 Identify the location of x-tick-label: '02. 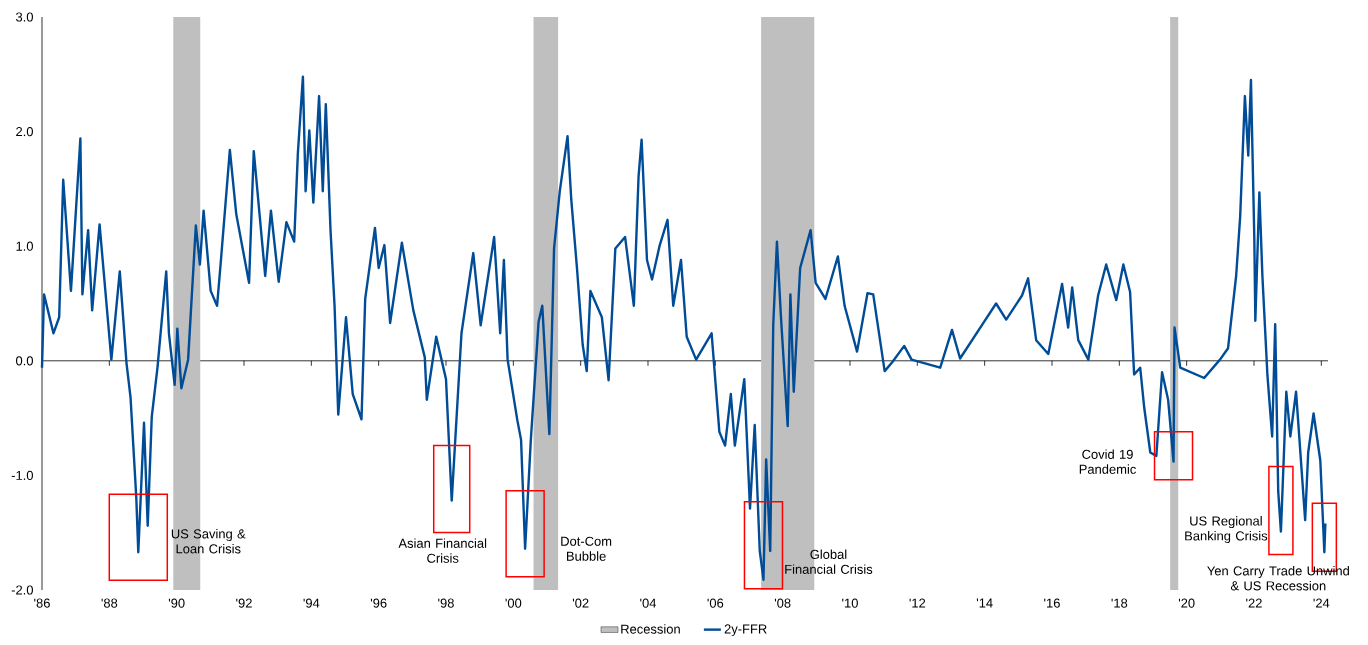
(580, 603).